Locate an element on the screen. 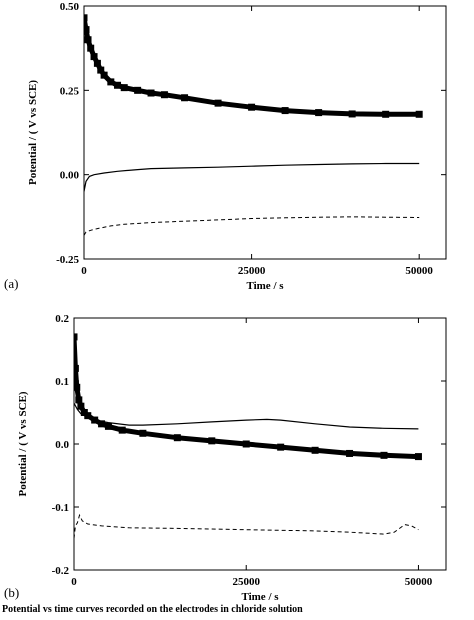  y-tick-label: -0.2 is located at coordinates (61, 571).